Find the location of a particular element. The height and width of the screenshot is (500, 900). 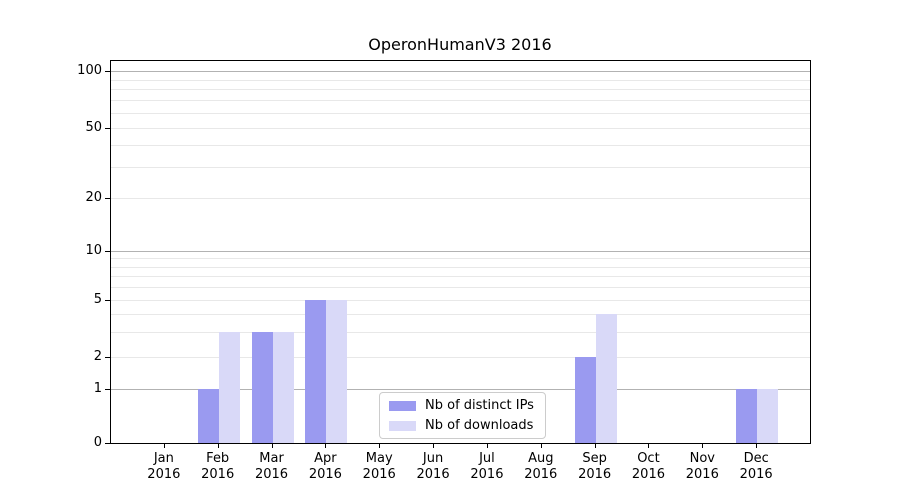

x-tick-jun is located at coordinates (434, 446).